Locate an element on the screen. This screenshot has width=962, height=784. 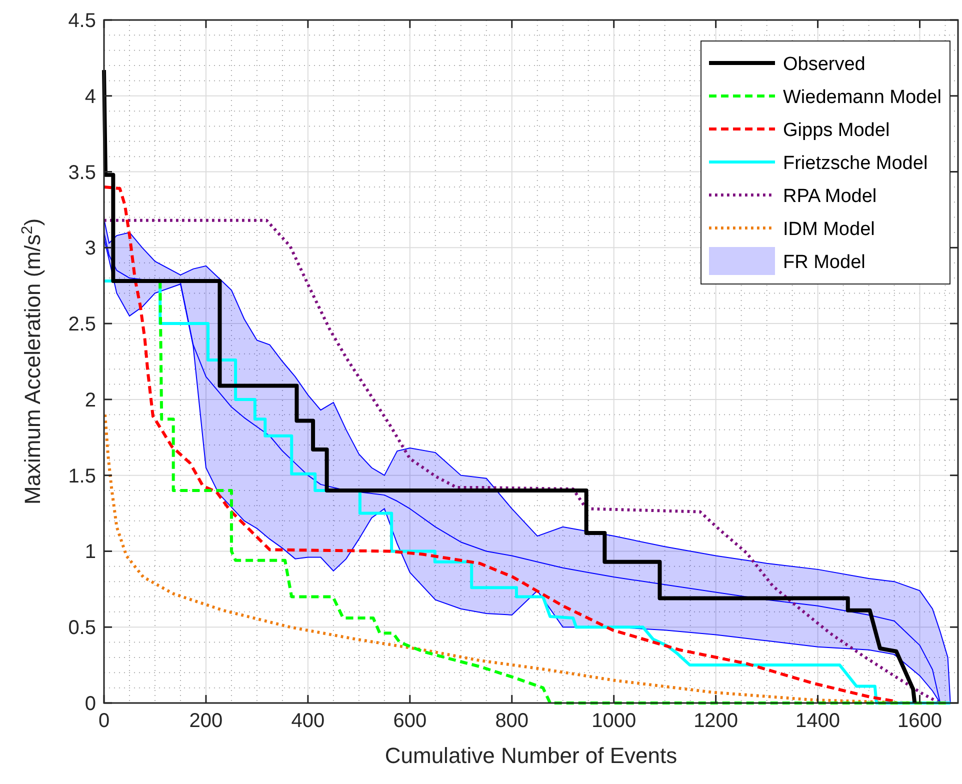
y-tick-label: 2.5 is located at coordinates (82, 325).